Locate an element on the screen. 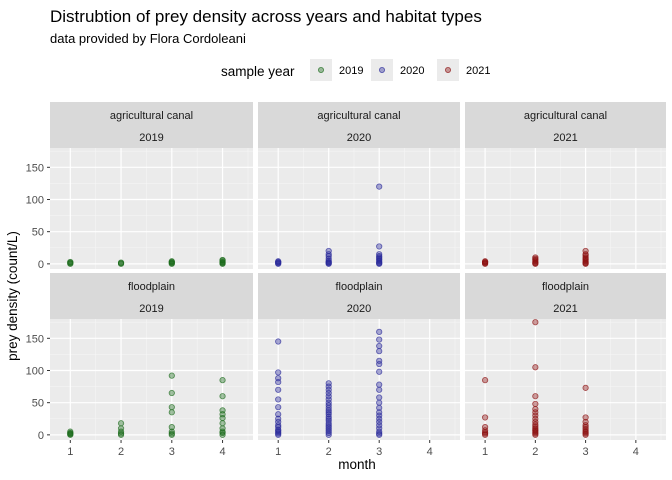  chart-subtitle: data provided by Flora Cordoleani is located at coordinates (148, 38).